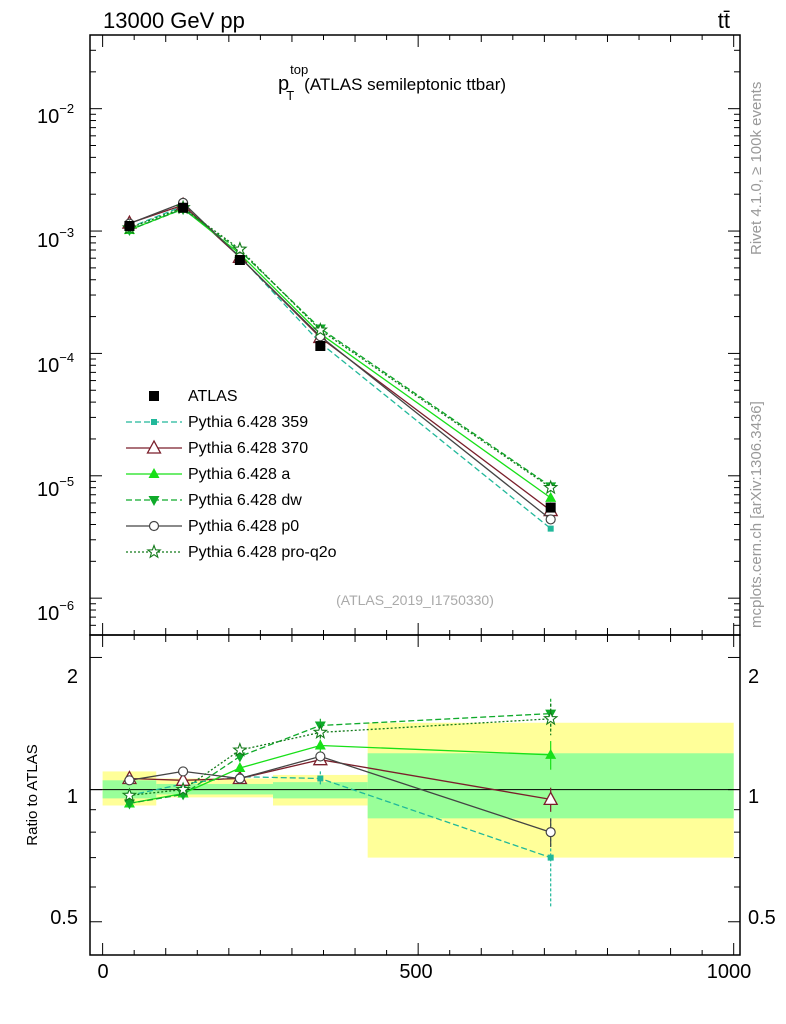 This screenshot has height=1024, width=786. I want to click on x-tick-label-2: 500, so click(415, 972).